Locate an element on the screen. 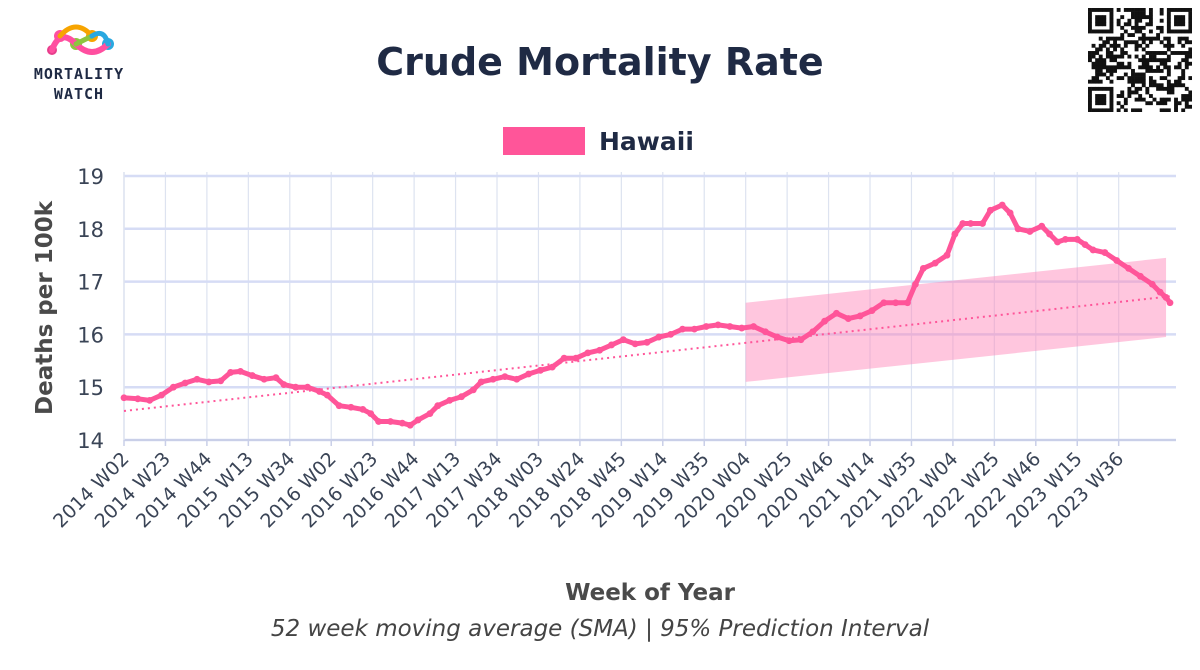 The height and width of the screenshot is (670, 1200). y-tick-label: 14 is located at coordinates (90, 441).